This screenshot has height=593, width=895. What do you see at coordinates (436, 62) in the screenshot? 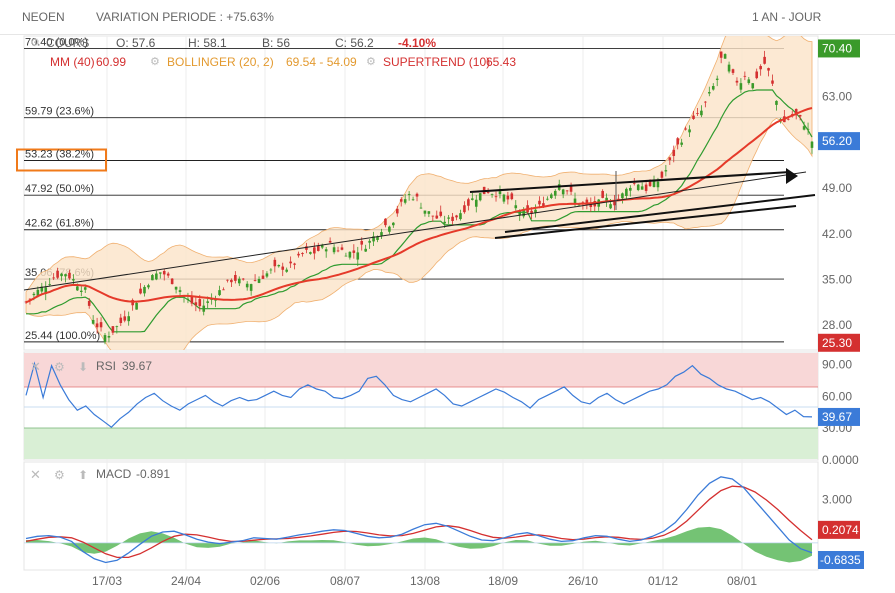
I see `supertrend-label: SUPERTREND (10)` at bounding box center [436, 62].